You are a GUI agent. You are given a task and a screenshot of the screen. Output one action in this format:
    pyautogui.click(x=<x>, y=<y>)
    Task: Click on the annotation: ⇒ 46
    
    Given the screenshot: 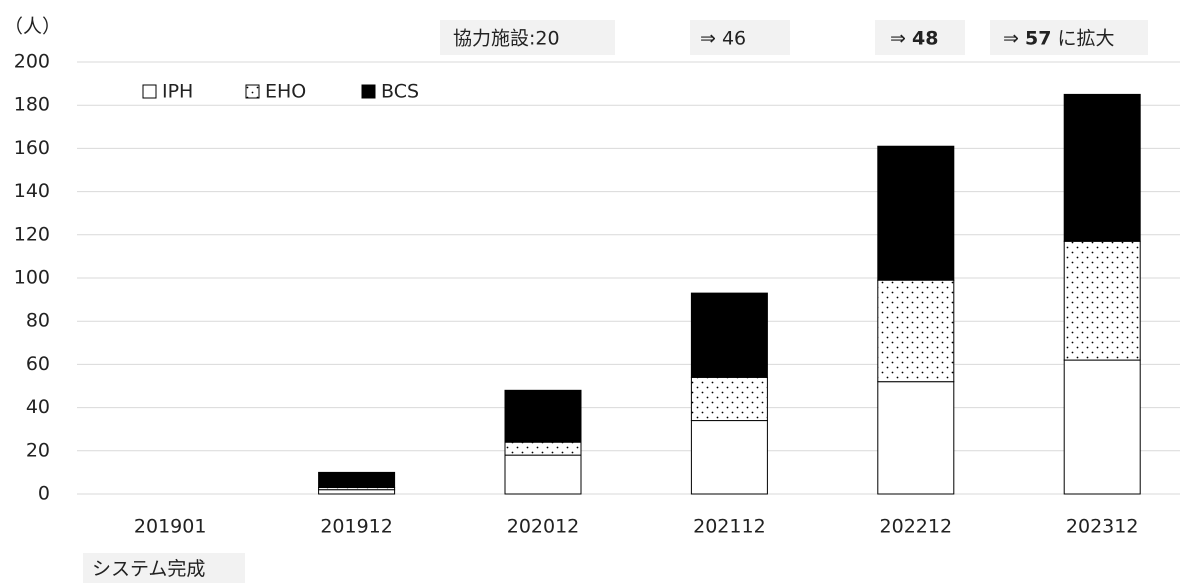 What is the action you would take?
    pyautogui.click(x=723, y=38)
    